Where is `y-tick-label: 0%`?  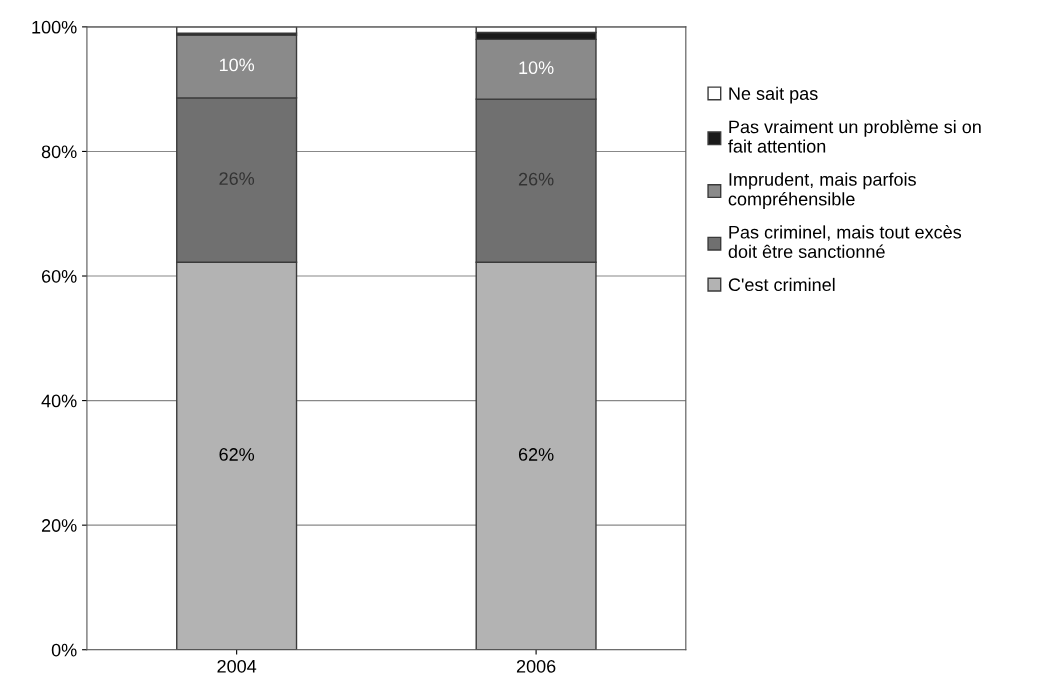
y-tick-label: 0% is located at coordinates (64, 650).